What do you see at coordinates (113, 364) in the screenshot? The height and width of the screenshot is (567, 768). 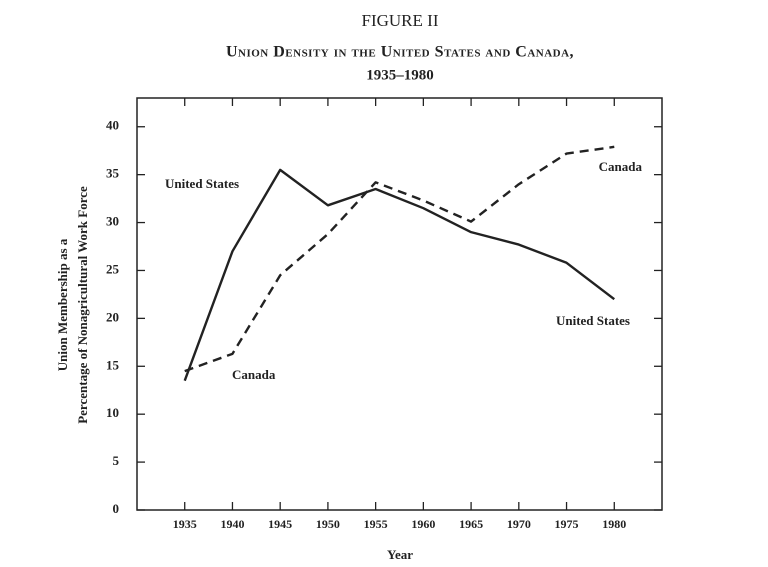 I see `y-tick-label: 15` at bounding box center [113, 364].